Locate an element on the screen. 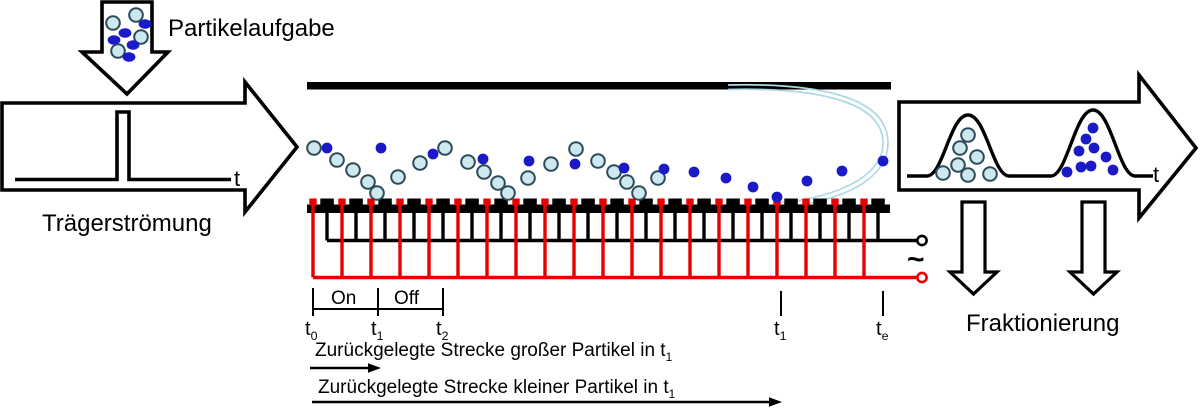  electrode-bar is located at coordinates (598, 208).